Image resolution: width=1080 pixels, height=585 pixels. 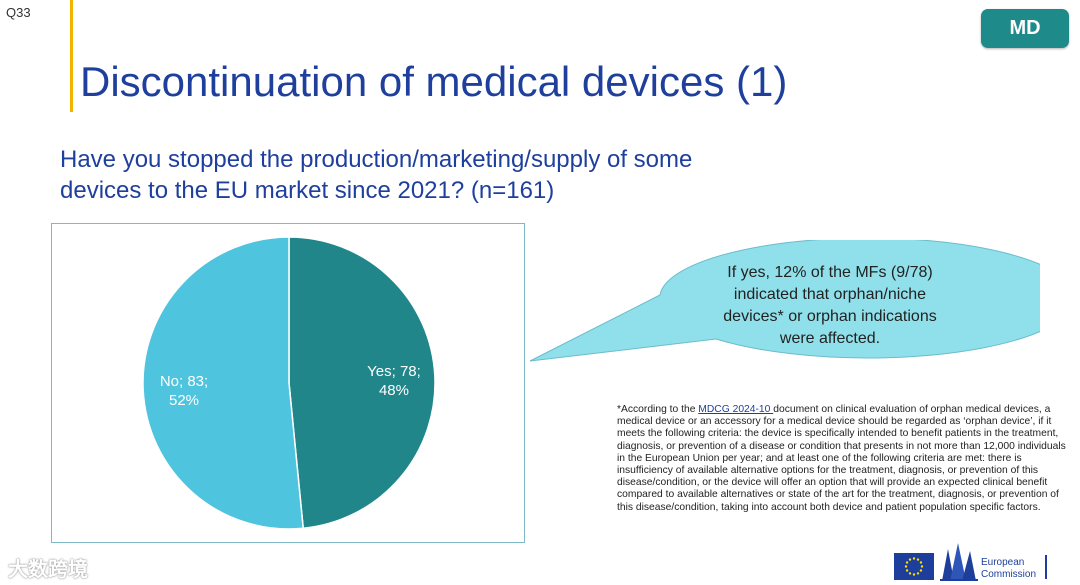 I want to click on mdcg-link: MDCG 2024-10, so click(x=736, y=409).